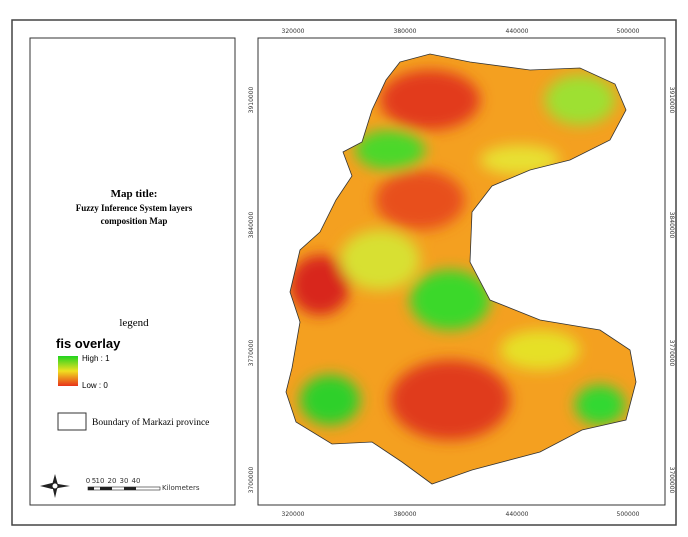 The width and height of the screenshot is (688, 537). What do you see at coordinates (251, 224) in the screenshot?
I see `y-coord-left: 3840000` at bounding box center [251, 224].